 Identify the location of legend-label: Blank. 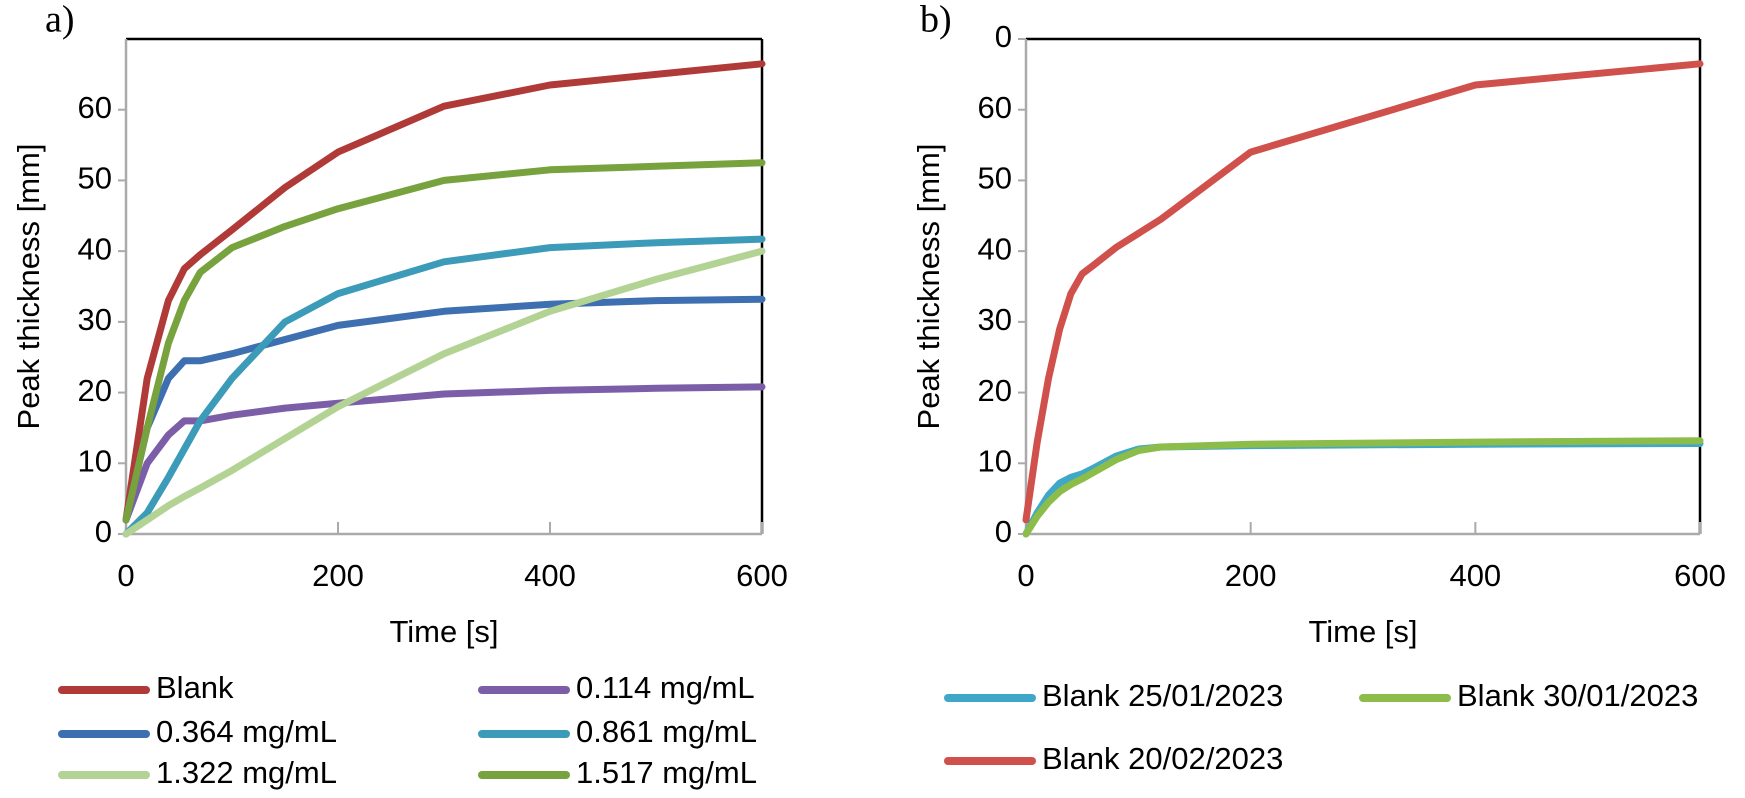
(195, 687).